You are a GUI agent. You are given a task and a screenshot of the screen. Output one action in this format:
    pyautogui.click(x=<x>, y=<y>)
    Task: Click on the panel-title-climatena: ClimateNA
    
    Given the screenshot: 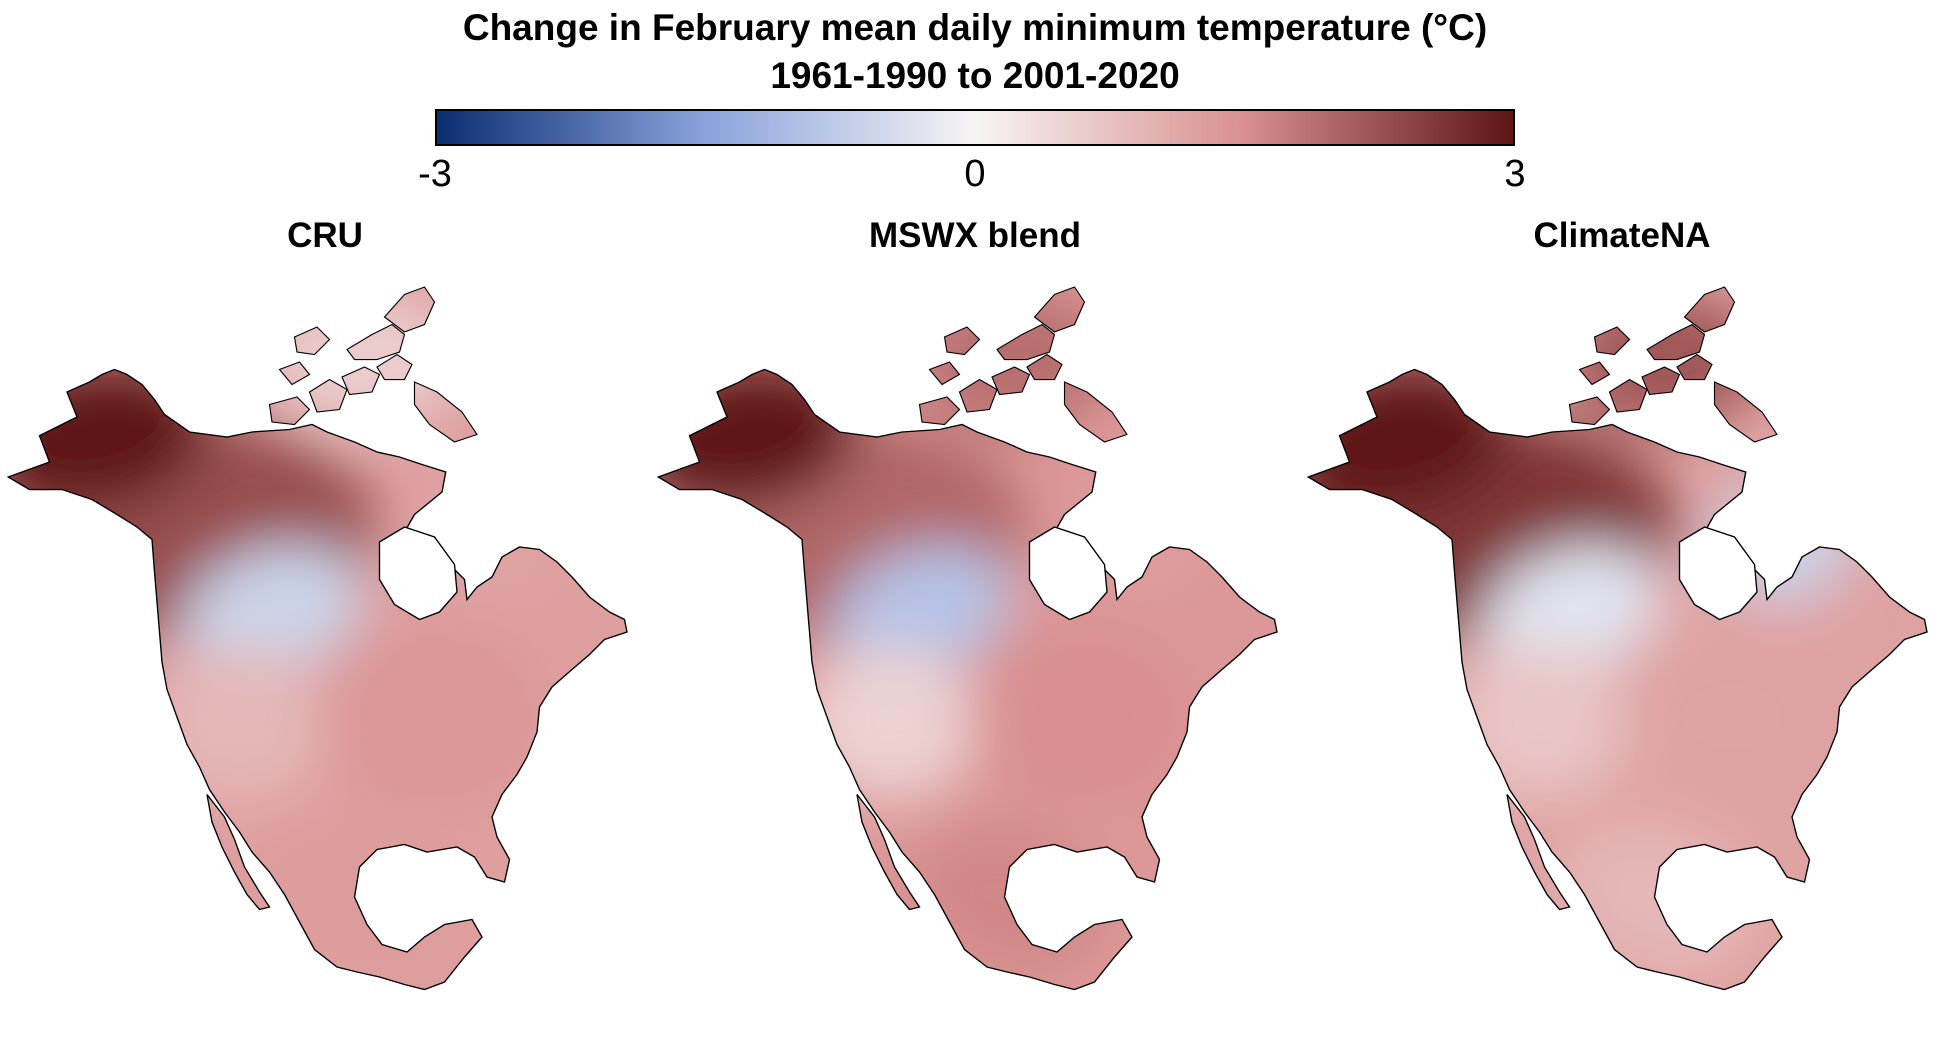 What is the action you would take?
    pyautogui.click(x=1622, y=235)
    